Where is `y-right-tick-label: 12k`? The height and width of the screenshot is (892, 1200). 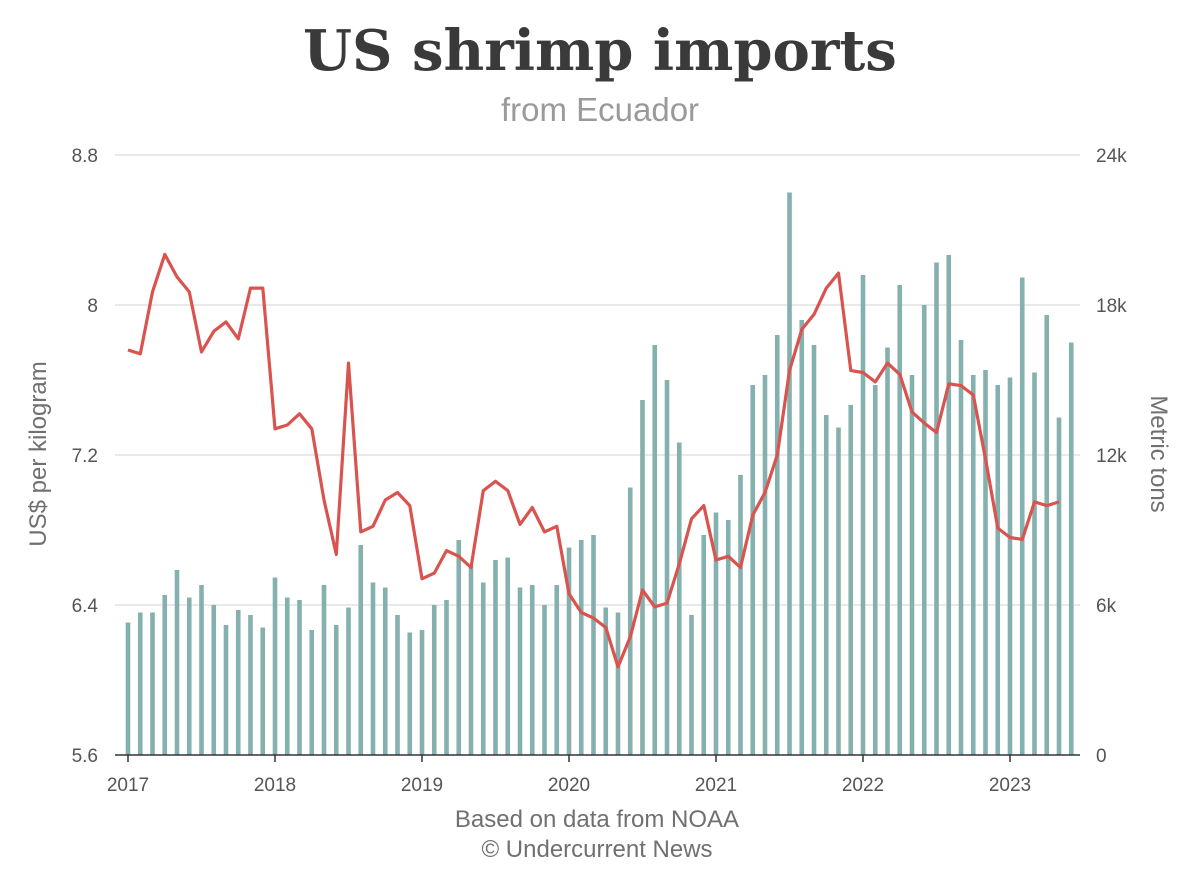
y-right-tick-label: 12k is located at coordinates (1111, 456).